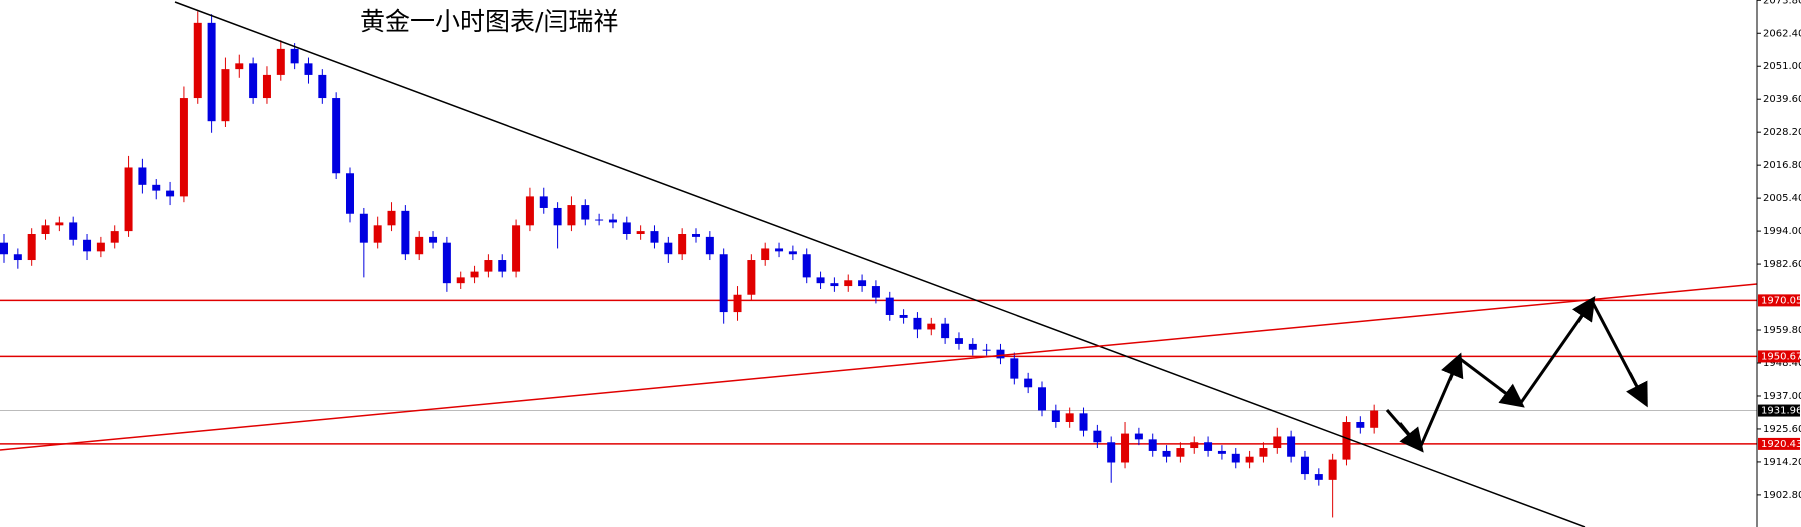  Describe the element at coordinates (1782, 462) in the screenshot. I see `y-tick-label: 1914.20` at that location.